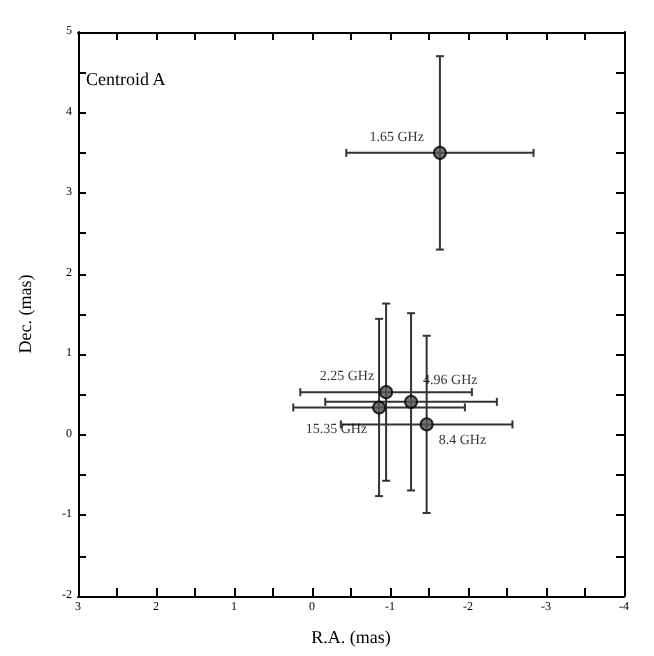 This screenshot has height=656, width=654. What do you see at coordinates (351, 637) in the screenshot?
I see `x-axis-title: R.A. (mas)` at bounding box center [351, 637].